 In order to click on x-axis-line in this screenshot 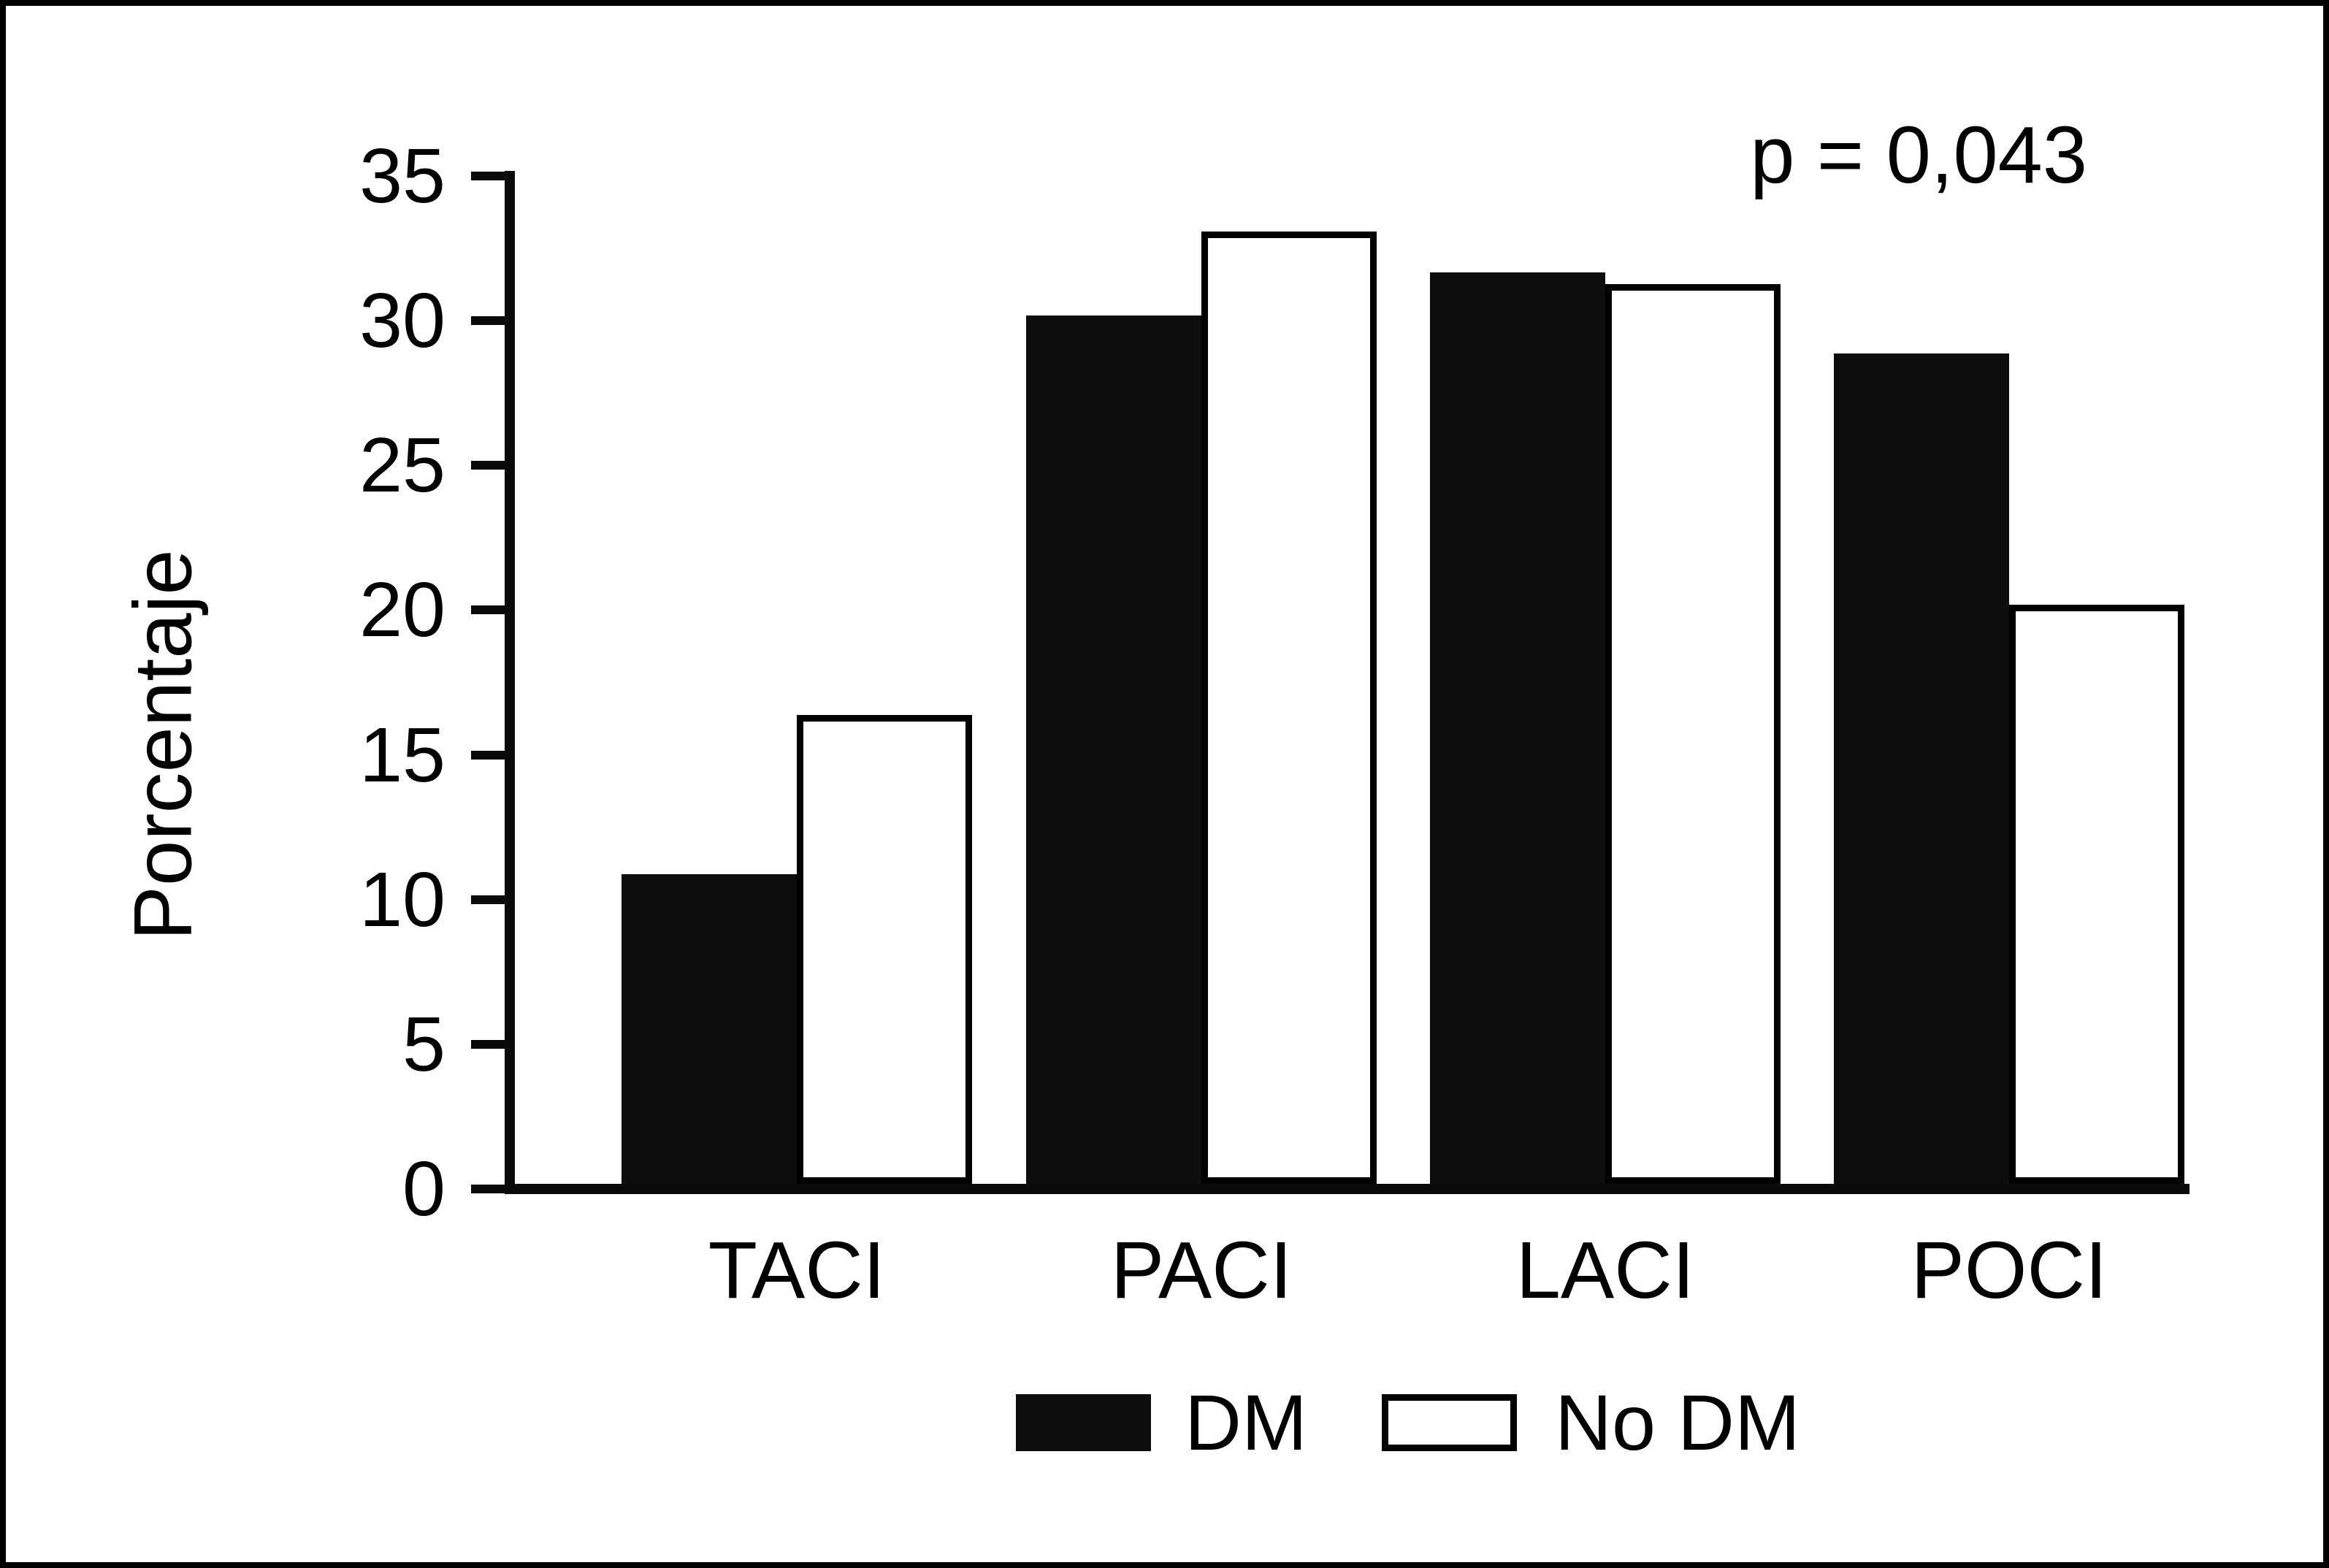, I will do `click(1347, 1189)`.